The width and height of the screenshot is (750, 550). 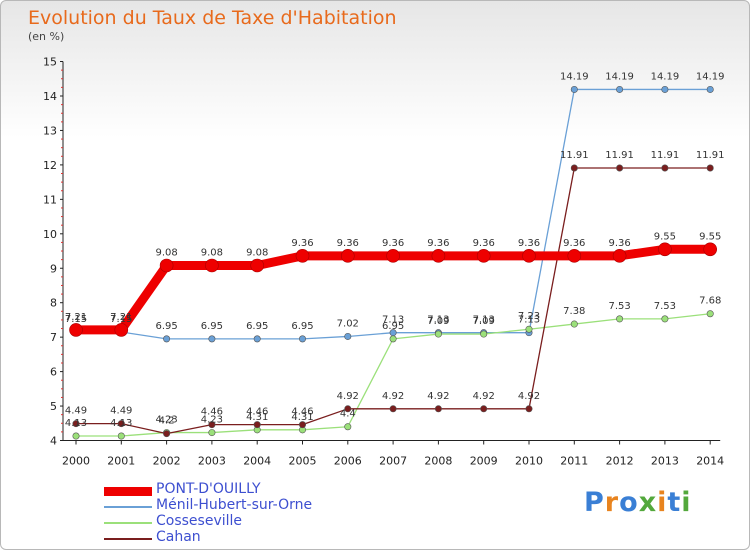 I want to click on data-label: 7.21, so click(x=76, y=317).